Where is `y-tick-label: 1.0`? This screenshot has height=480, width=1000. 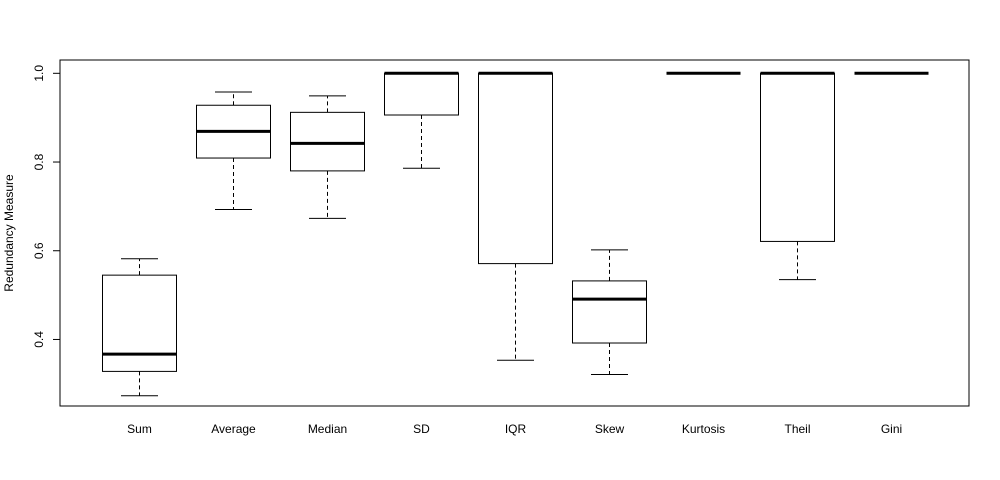
y-tick-label: 1.0 is located at coordinates (39, 73).